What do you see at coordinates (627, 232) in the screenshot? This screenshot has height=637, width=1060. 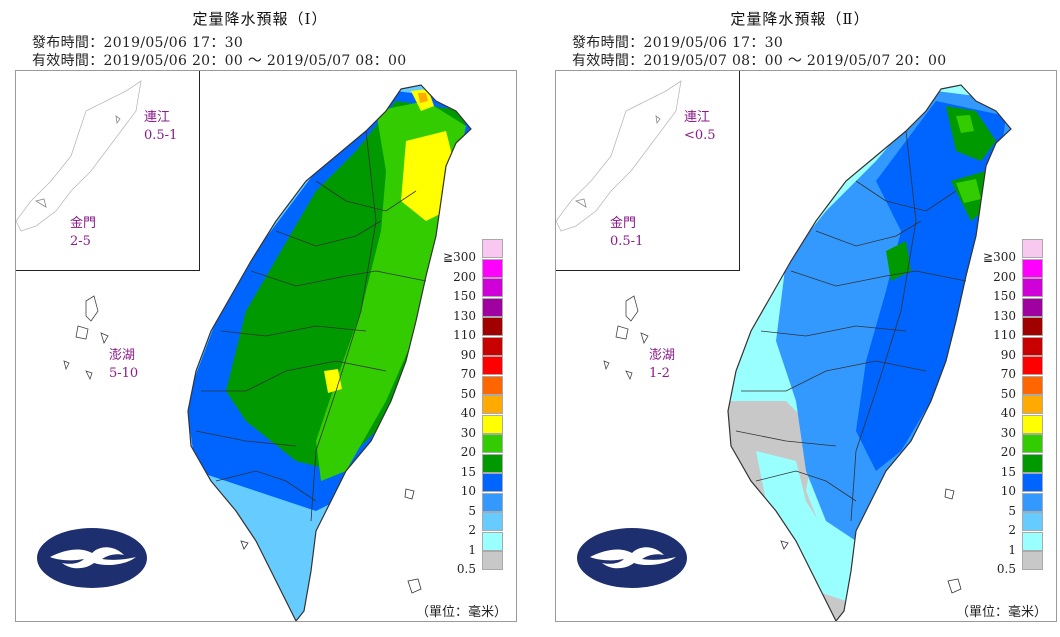 I see `kinmen-label: 金門 0.5-1` at bounding box center [627, 232].